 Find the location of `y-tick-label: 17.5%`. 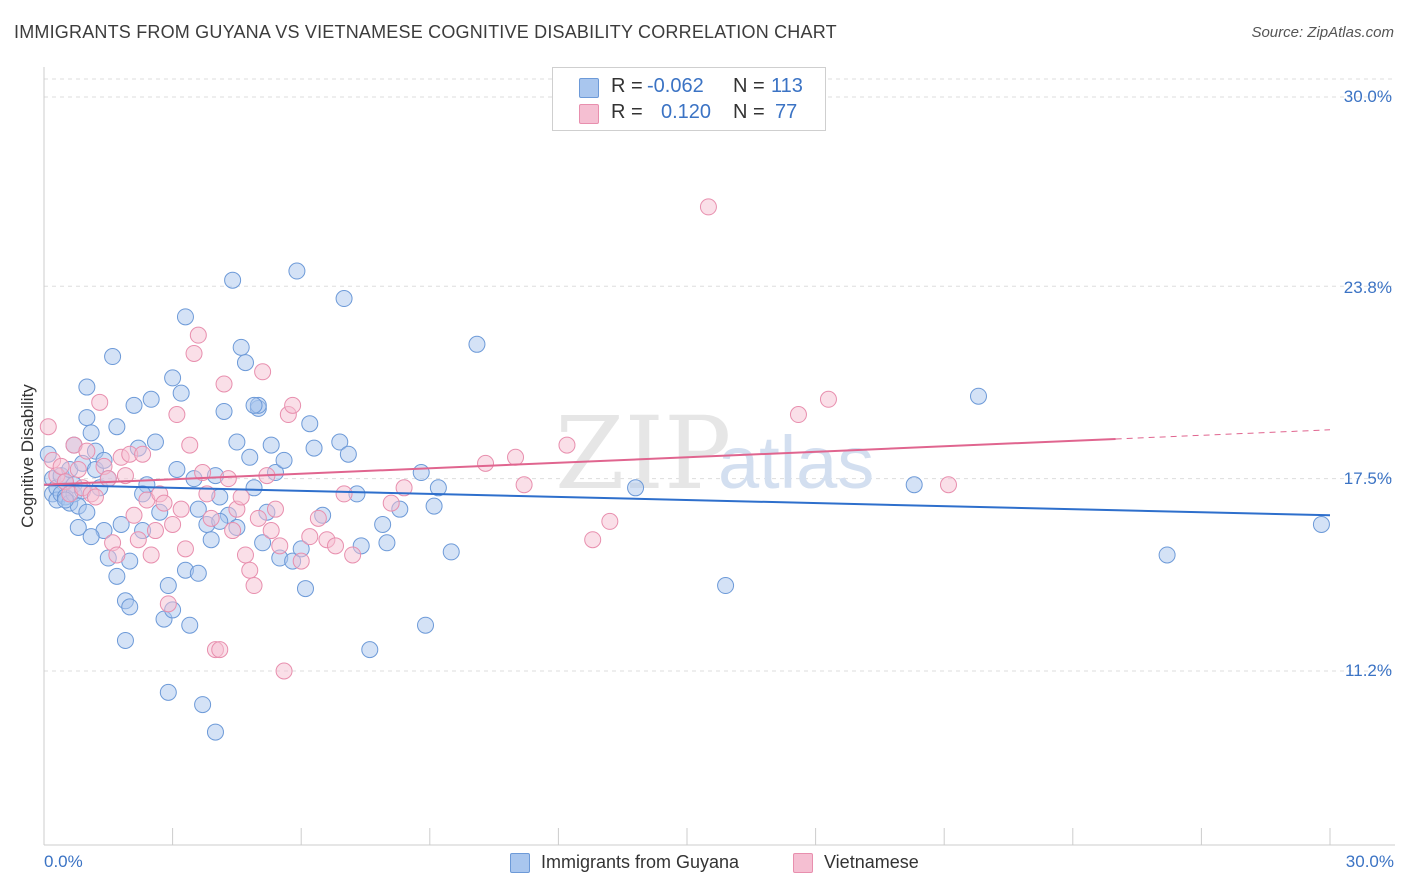

y-tick-label: 17.5% is located at coordinates (1367, 478).